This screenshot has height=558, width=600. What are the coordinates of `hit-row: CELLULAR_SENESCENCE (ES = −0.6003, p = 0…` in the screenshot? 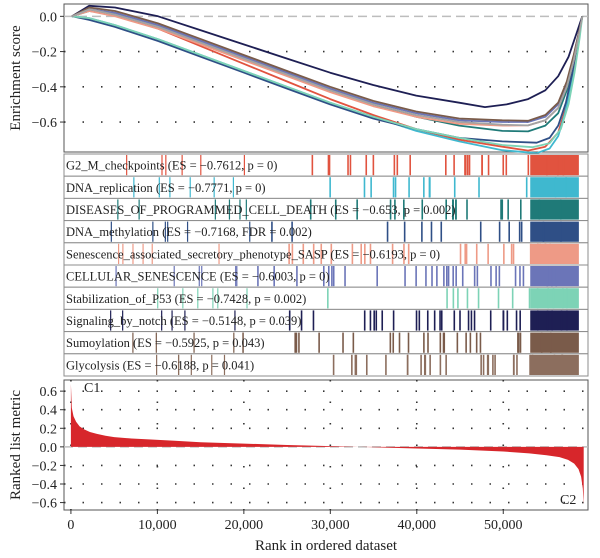 It's located at (326, 276).